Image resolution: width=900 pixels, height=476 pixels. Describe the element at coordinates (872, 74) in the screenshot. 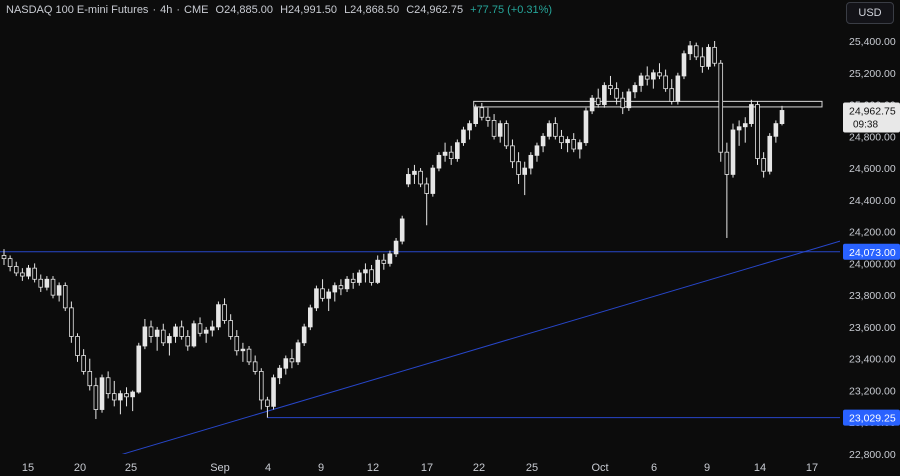

I see `y-tick-label: 25,200.00` at that location.